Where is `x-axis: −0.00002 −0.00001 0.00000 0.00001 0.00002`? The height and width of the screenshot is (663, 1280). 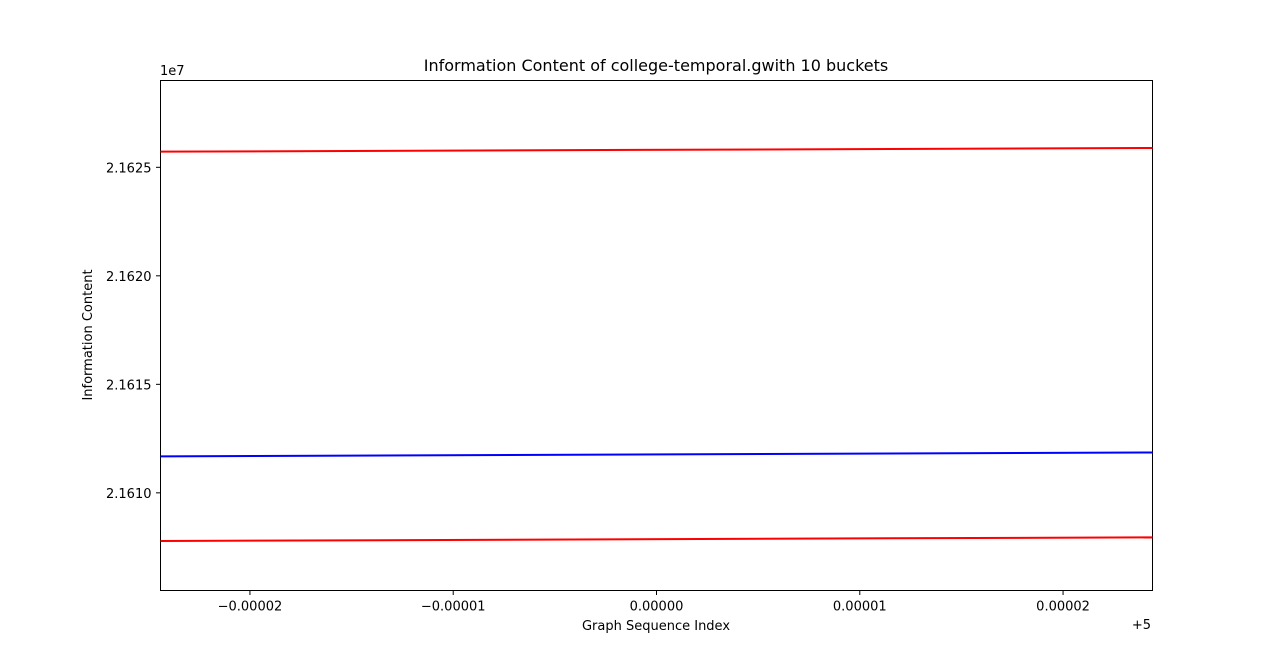 x-axis: −0.00002 −0.00001 0.00000 0.00001 0.00002 is located at coordinates (654, 602).